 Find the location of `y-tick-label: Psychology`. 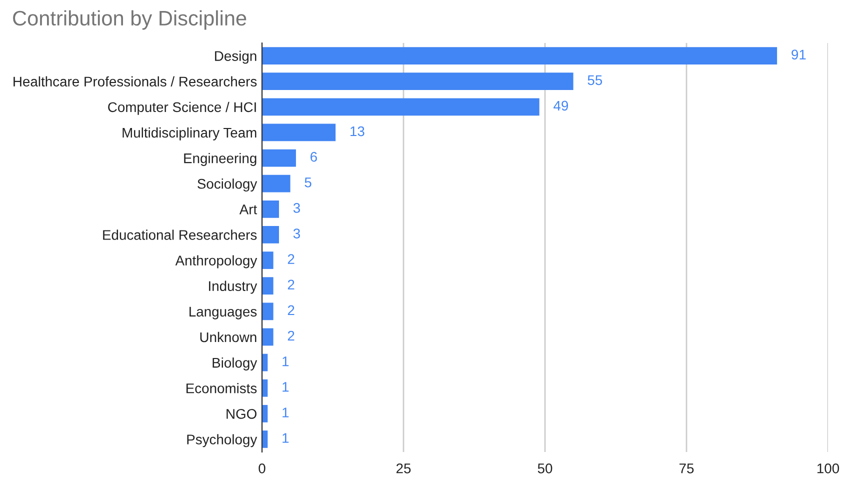

y-tick-label: Psychology is located at coordinates (222, 441).